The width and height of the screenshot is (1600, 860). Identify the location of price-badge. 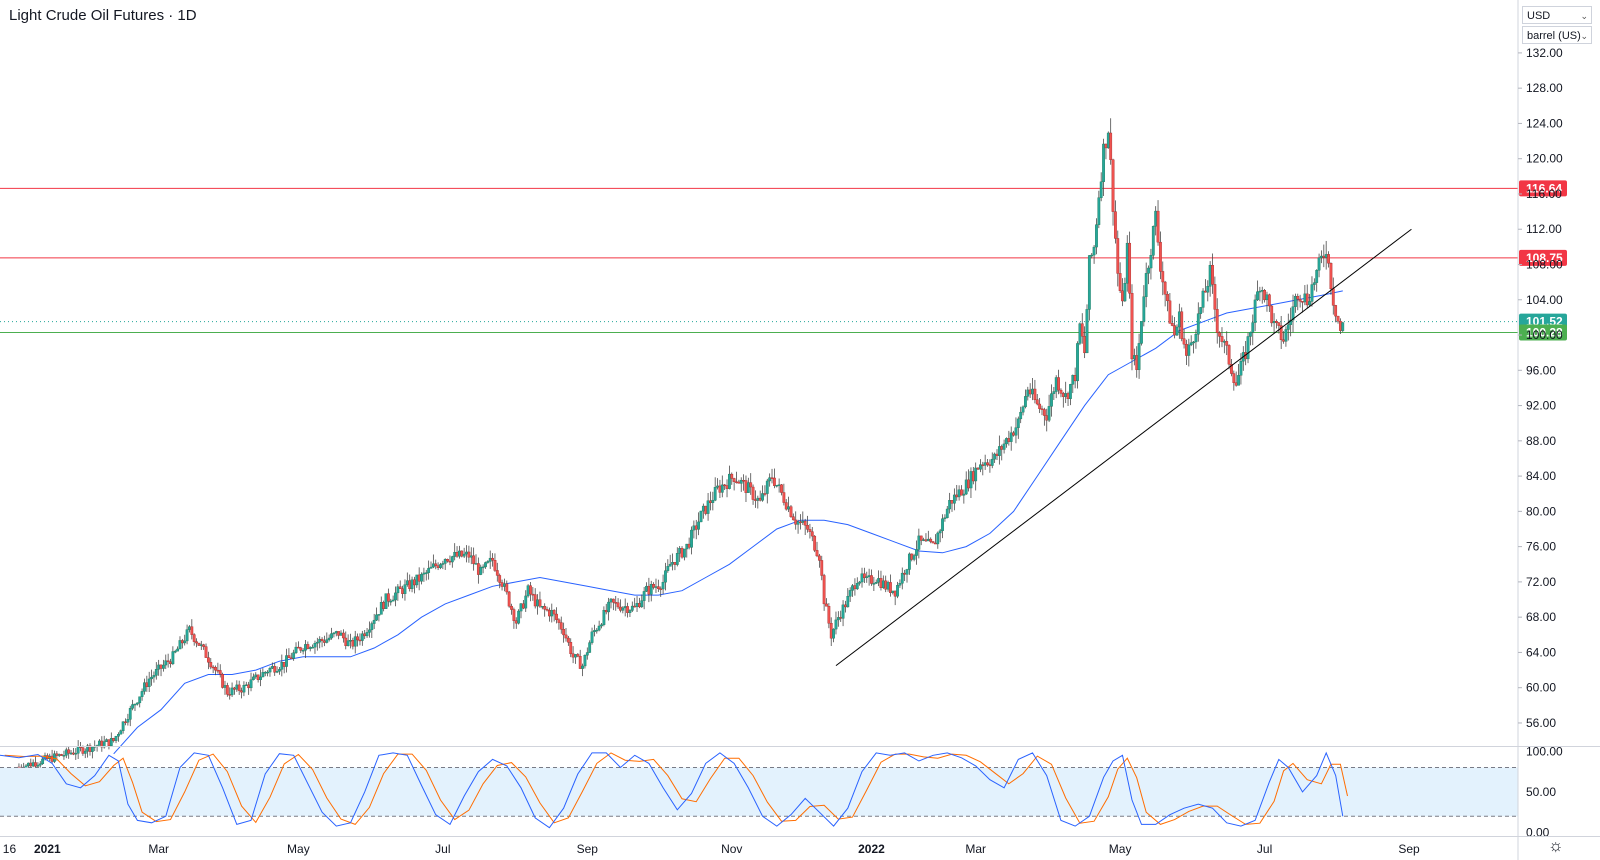
(1543, 257).